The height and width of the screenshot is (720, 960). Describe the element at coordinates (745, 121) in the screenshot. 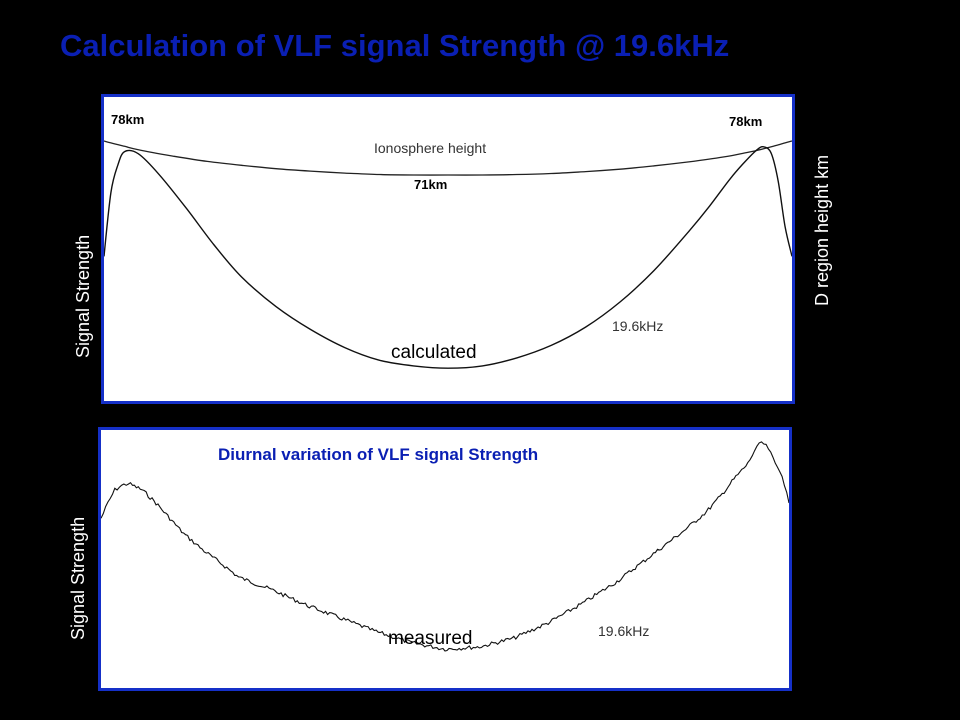

I see `height-label-right: 78km` at that location.